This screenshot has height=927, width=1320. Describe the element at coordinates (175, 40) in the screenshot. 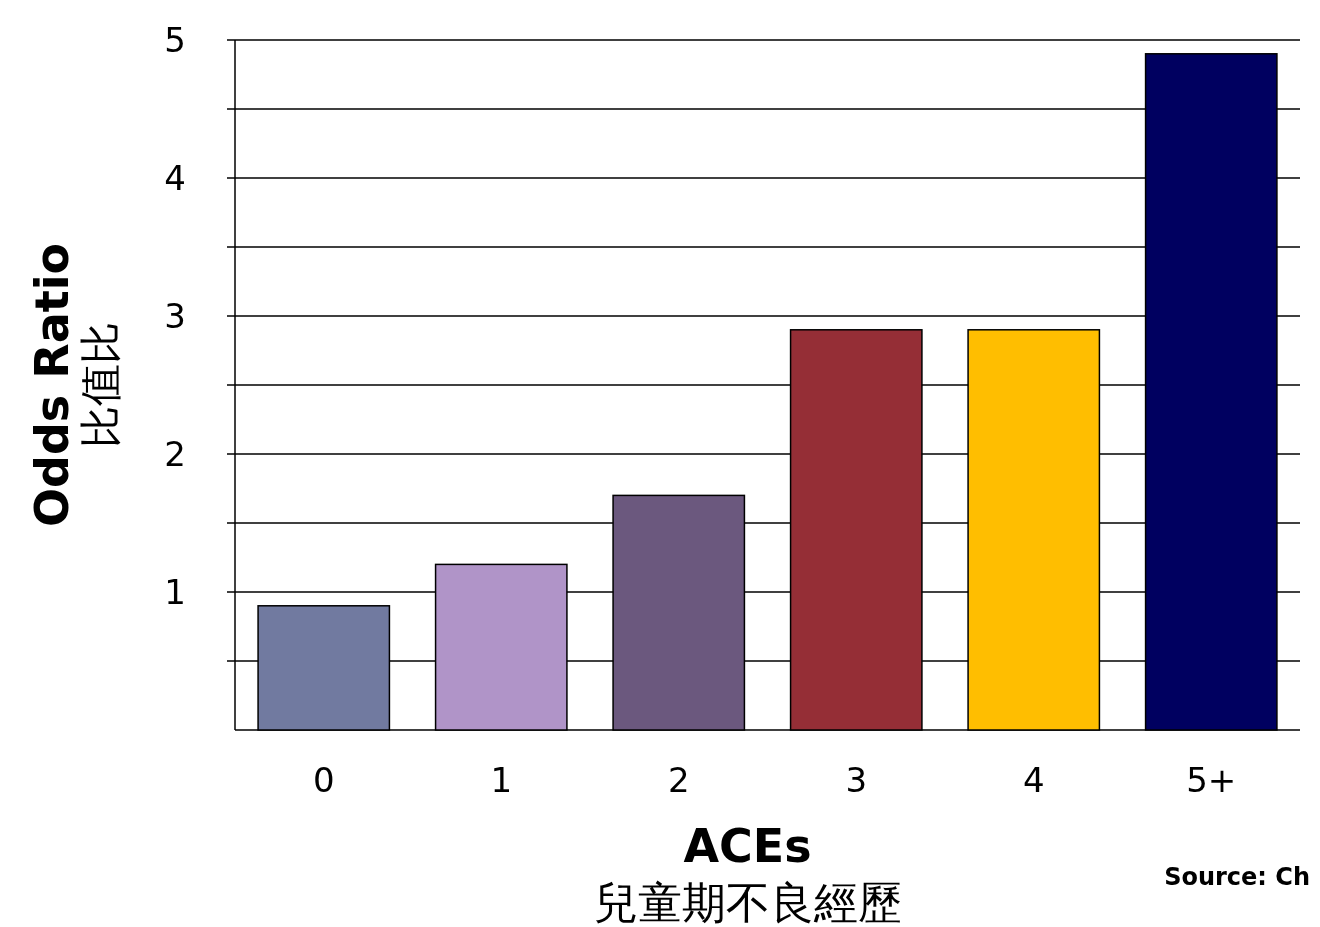

I see `y-tick-label: 5` at that location.